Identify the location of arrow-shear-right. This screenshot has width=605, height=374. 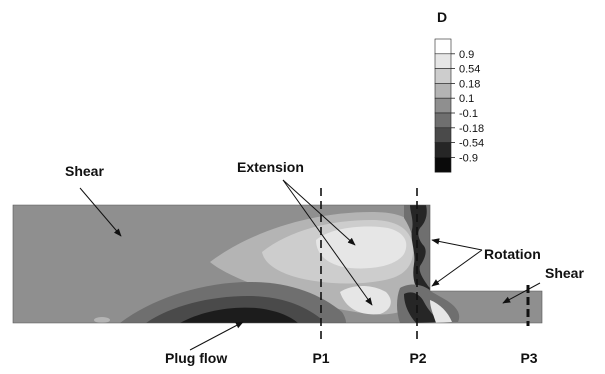
(521, 293).